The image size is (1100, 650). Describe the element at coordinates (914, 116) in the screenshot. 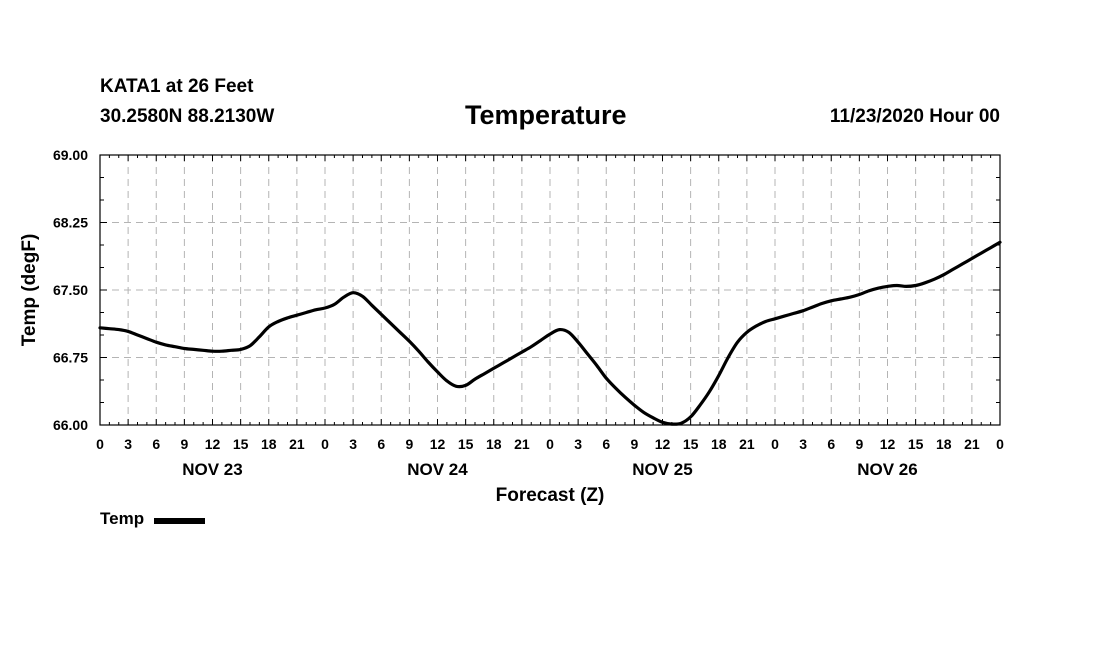

I see `run-time: 11/23/2020 Hour 00` at that location.